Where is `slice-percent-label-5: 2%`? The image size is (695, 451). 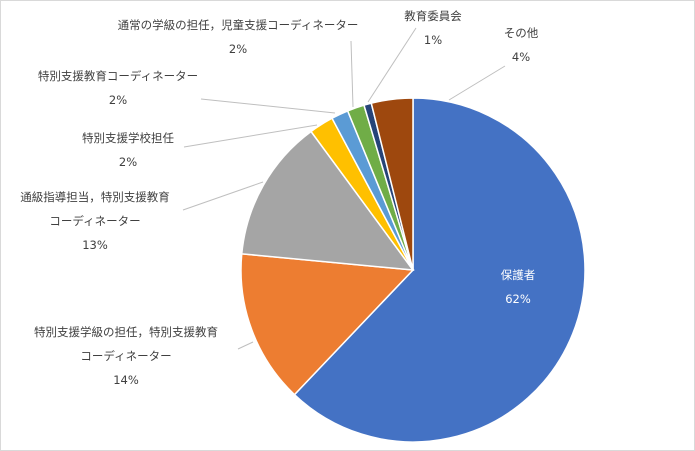
slice-percent-label-5: 2% is located at coordinates (238, 49).